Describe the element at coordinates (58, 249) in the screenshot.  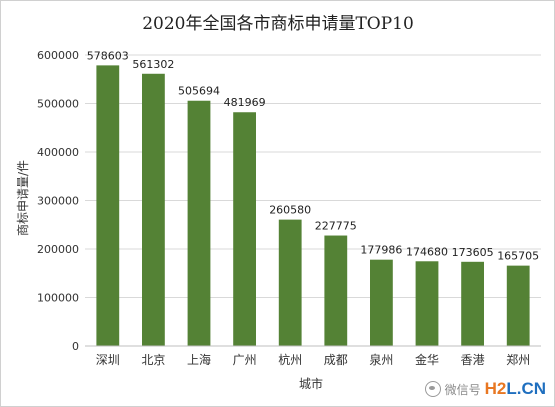
I see `y-tick-label: 200000` at that location.